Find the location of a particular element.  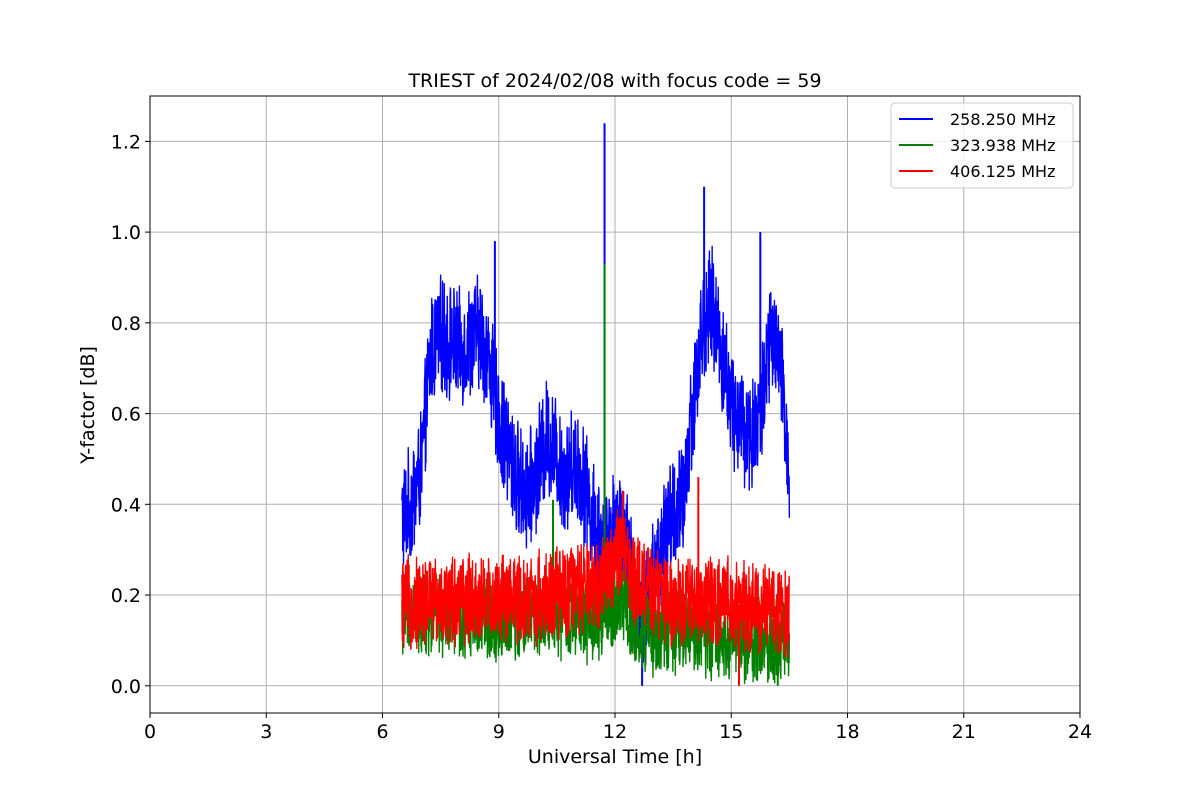

y-tick-label: 1.2 is located at coordinates (126, 142).